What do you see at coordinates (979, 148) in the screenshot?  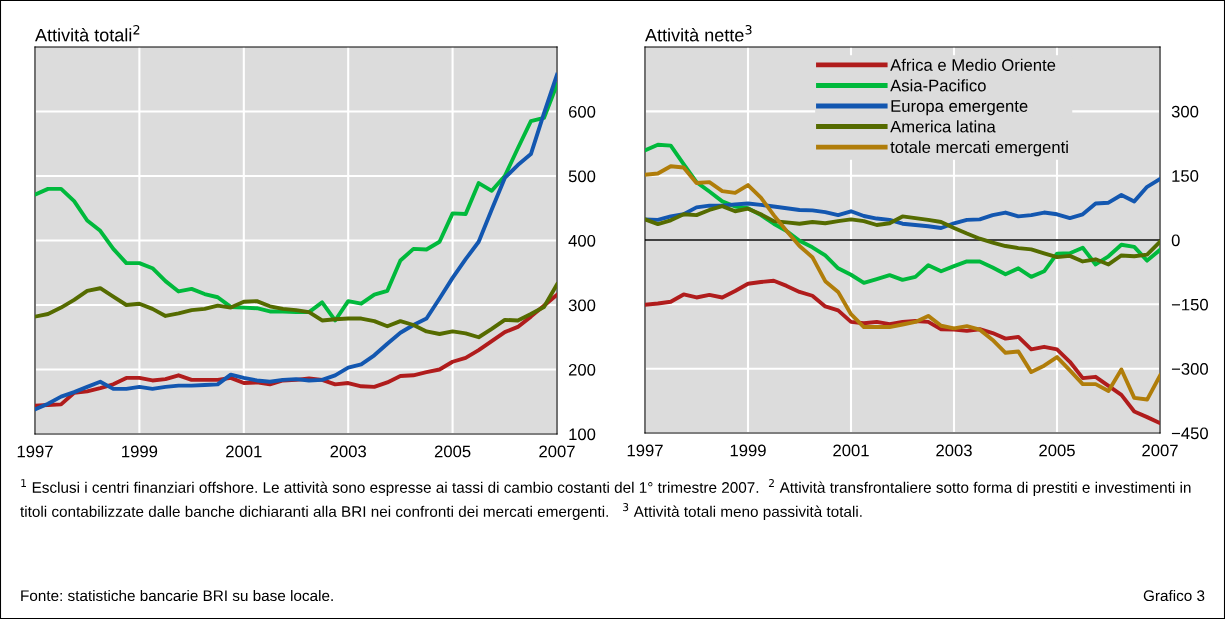 I see `legend-label: totale mercati emergenti` at bounding box center [979, 148].